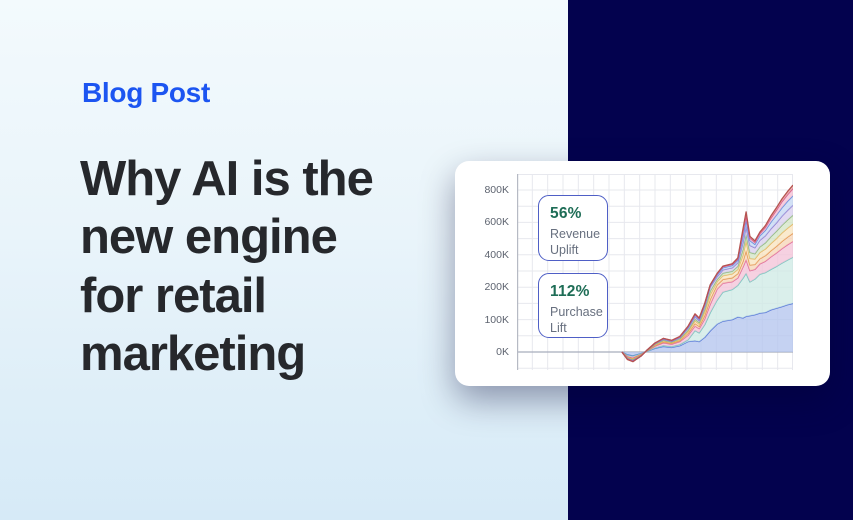 Image resolution: width=853 pixels, height=520 pixels. What do you see at coordinates (575, 234) in the screenshot?
I see `revenue-uplift-label-1: Revenue` at bounding box center [575, 234].